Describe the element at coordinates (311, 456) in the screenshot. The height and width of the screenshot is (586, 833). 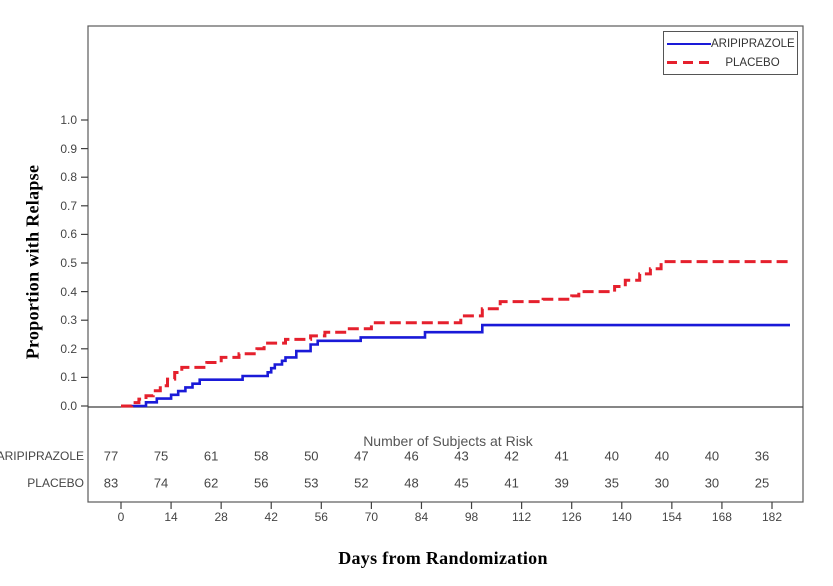
I see `risk-count-aripiprazole: 50` at that location.